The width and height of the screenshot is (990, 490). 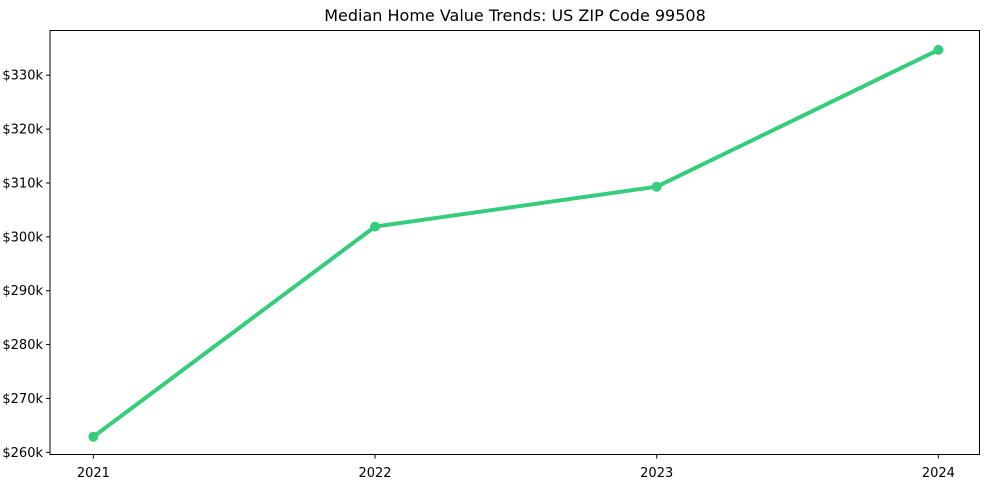 I want to click on y-tick-label: $270k, so click(x=22, y=399).